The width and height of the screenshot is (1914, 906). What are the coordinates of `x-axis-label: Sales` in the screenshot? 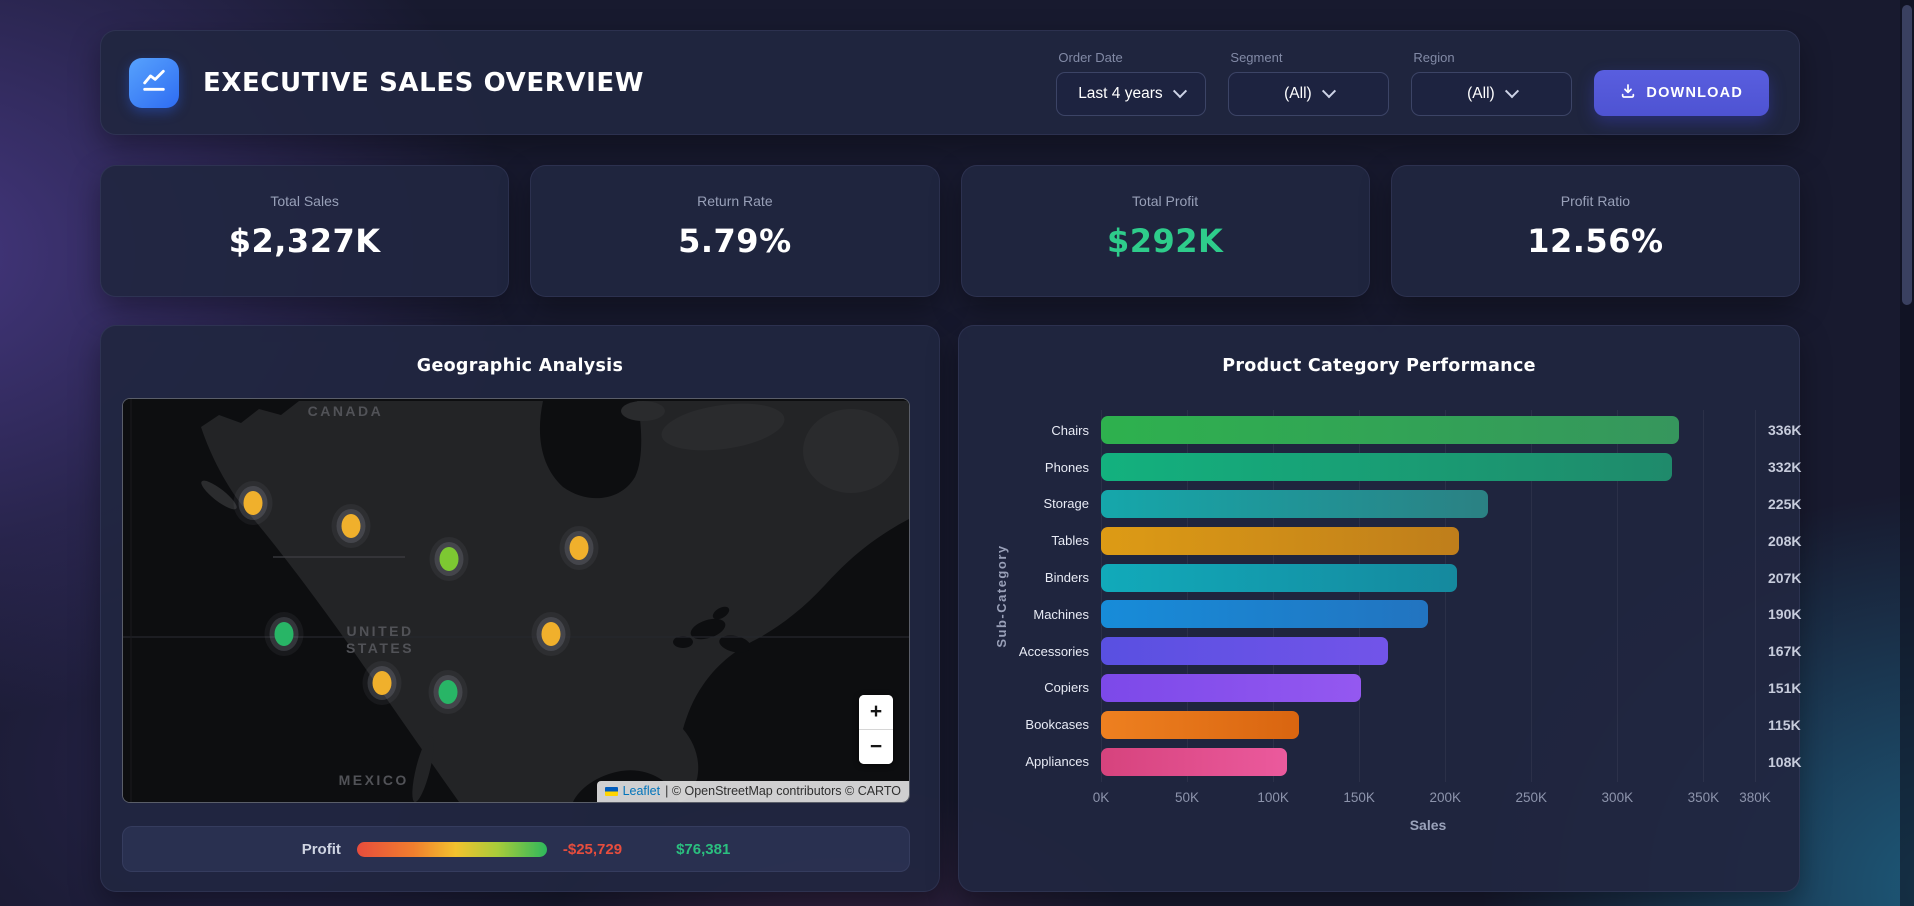 It's located at (1428, 825).